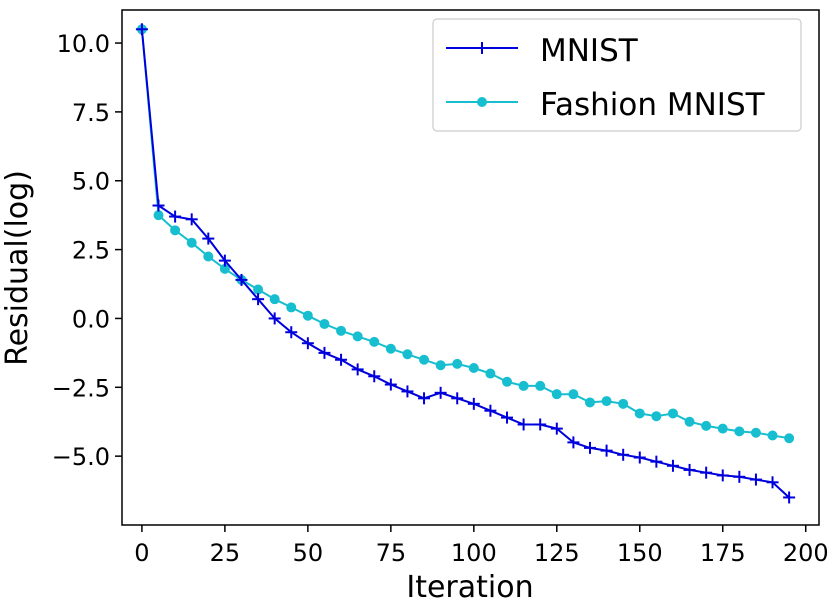 The height and width of the screenshot is (607, 830). What do you see at coordinates (83, 44) in the screenshot?
I see `y-tick-label: 10.0` at bounding box center [83, 44].